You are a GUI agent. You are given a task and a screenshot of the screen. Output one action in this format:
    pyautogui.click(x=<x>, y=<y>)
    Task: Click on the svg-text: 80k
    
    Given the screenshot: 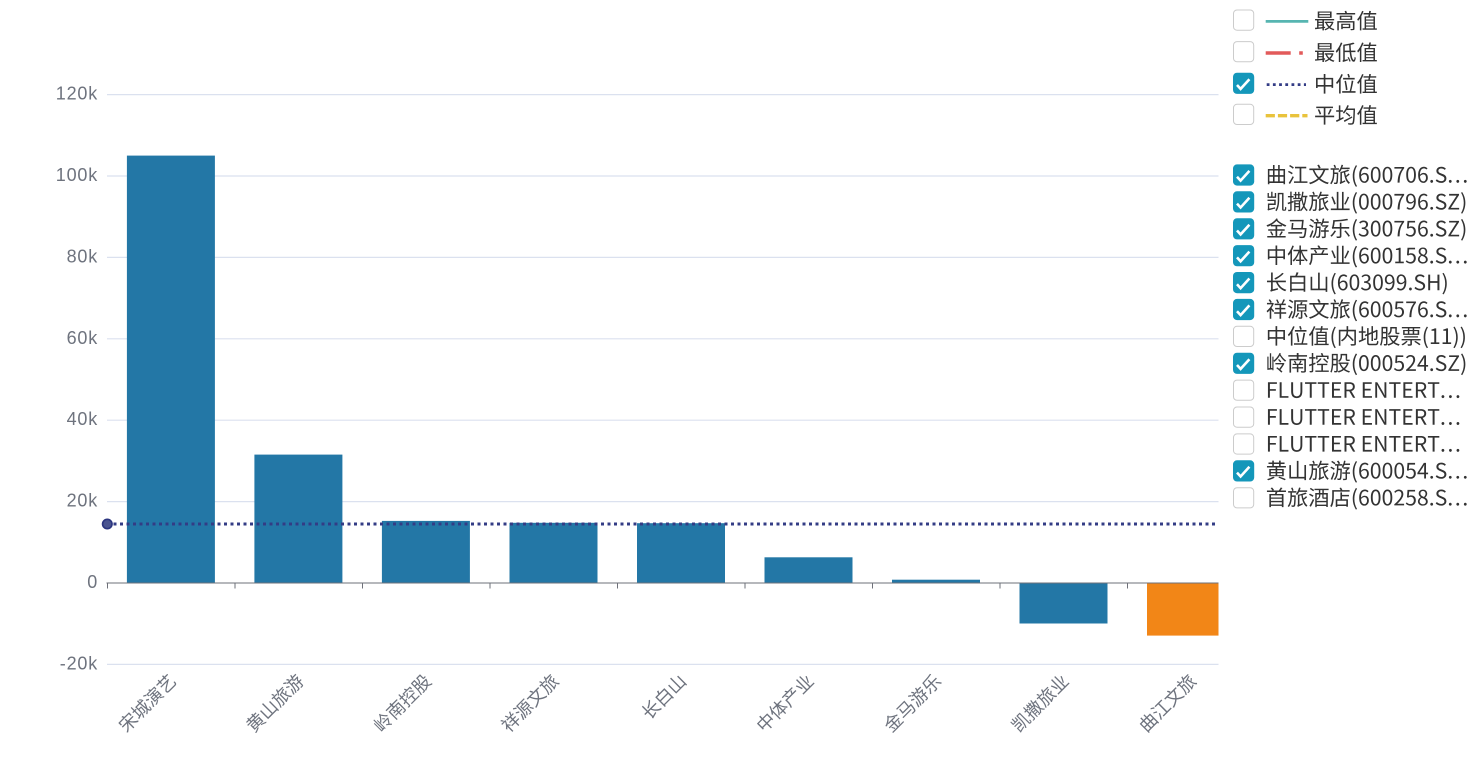 What is the action you would take?
    pyautogui.click(x=83, y=256)
    